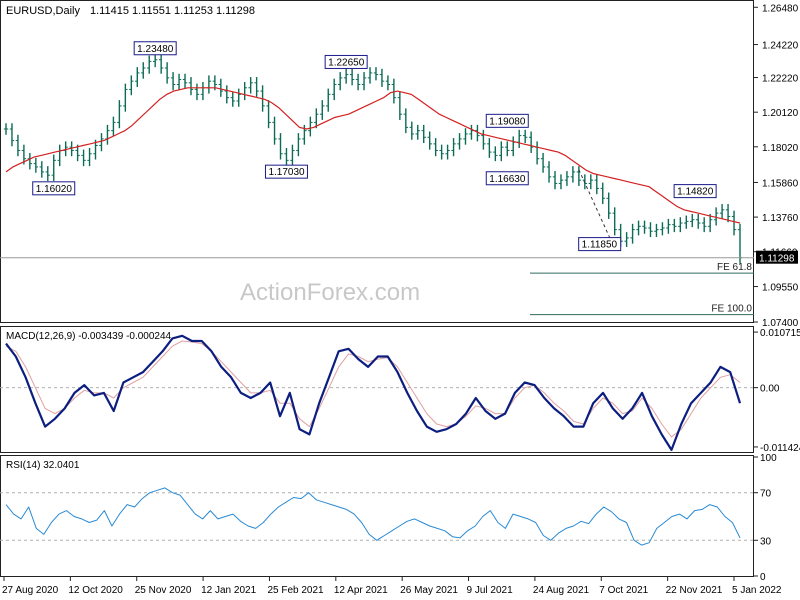 This screenshot has width=800, height=600. Describe the element at coordinates (757, 590) in the screenshot. I see `x-tick-label: 5 Jan 2022` at that location.